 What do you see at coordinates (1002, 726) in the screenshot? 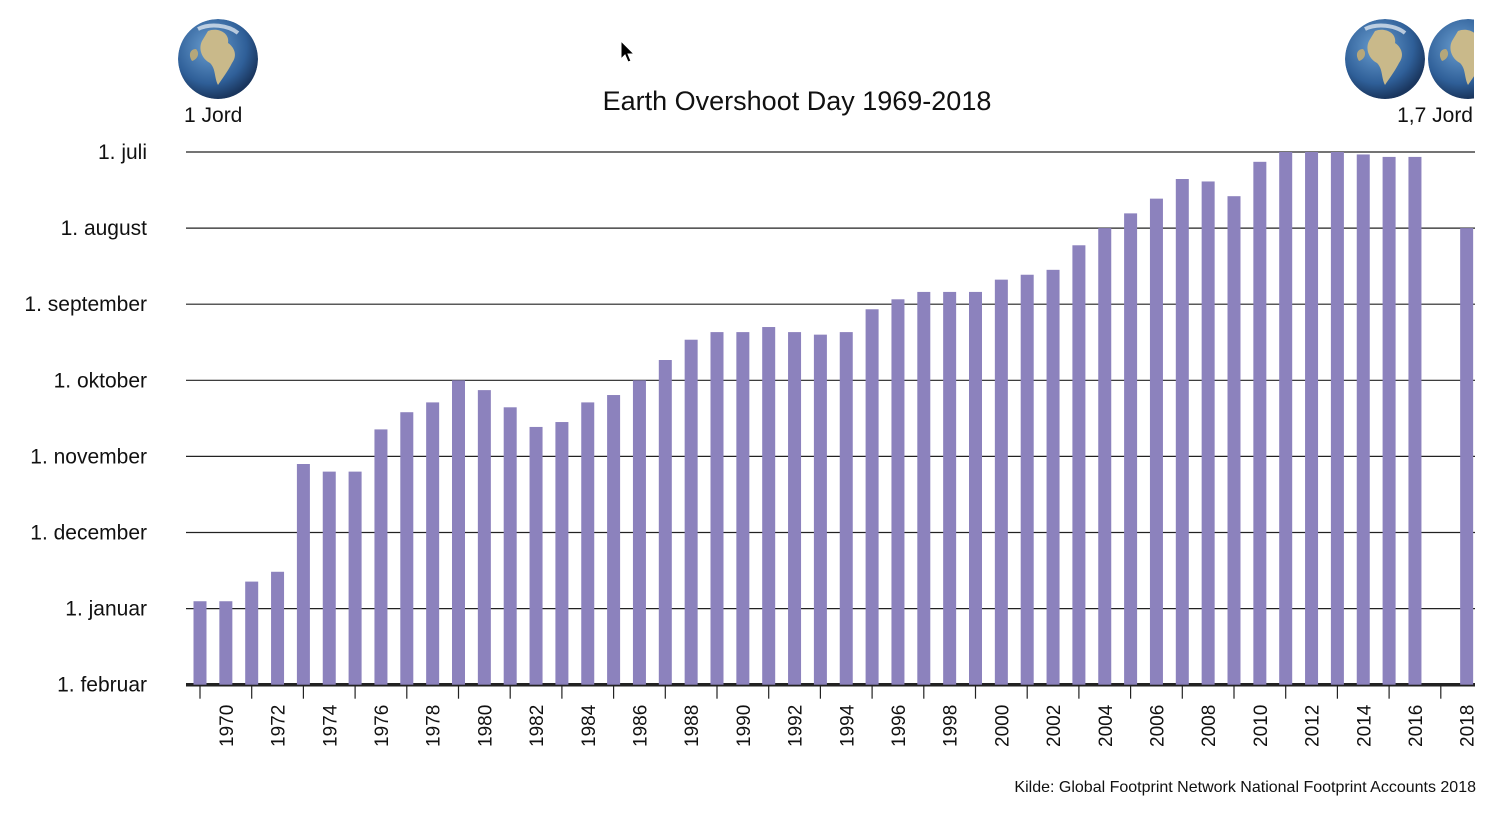
I see `x-tick-label: 2000` at bounding box center [1002, 726].